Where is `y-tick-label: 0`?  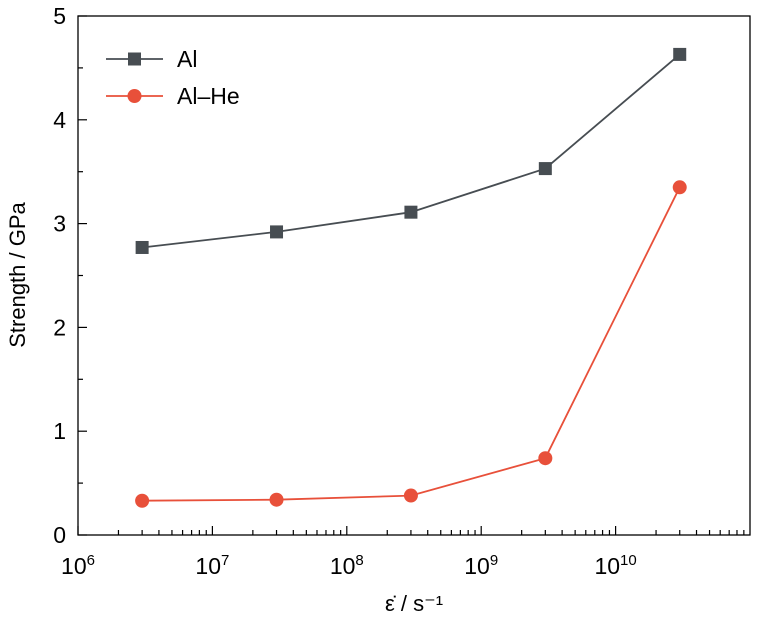 y-tick-label: 0 is located at coordinates (59, 535).